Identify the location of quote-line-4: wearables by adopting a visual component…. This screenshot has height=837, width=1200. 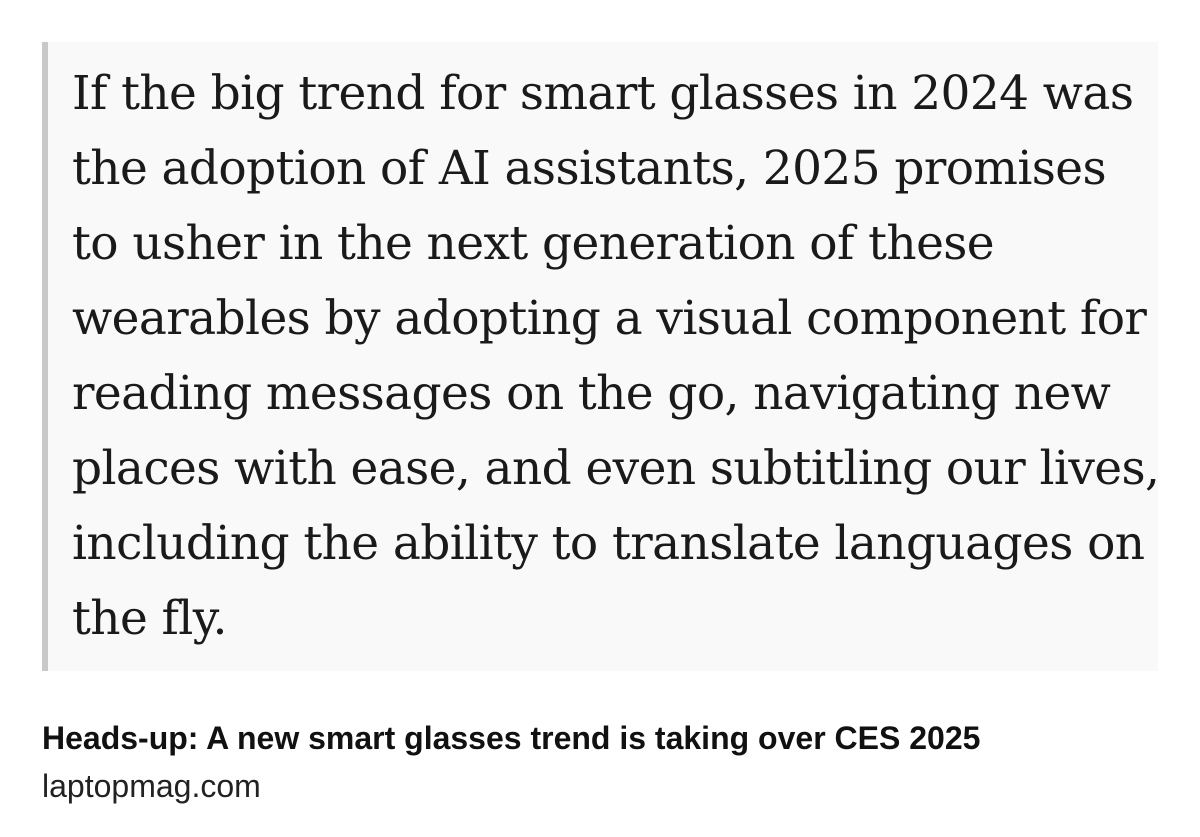
(609, 318).